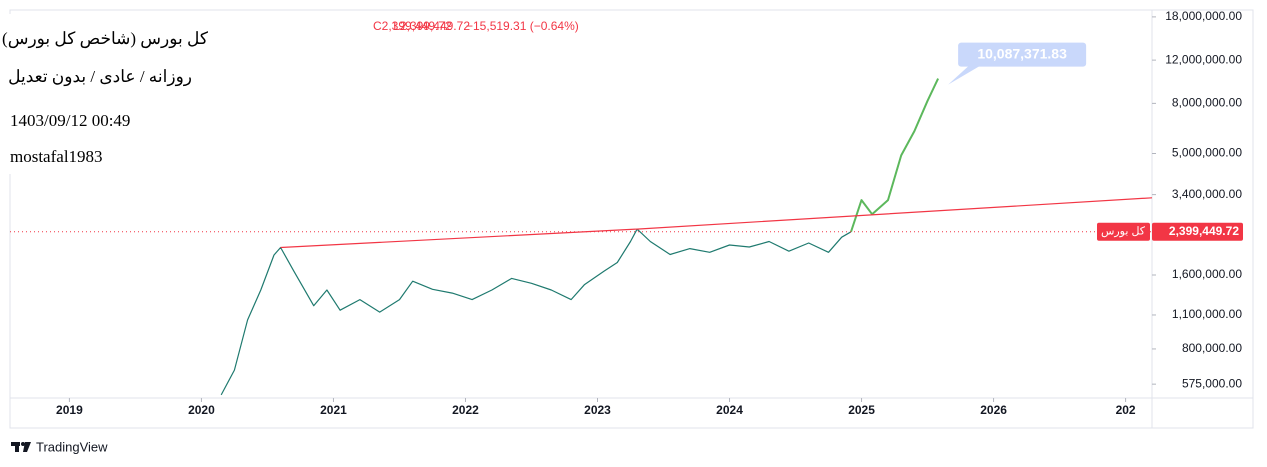 The height and width of the screenshot is (467, 1267). What do you see at coordinates (1207, 153) in the screenshot?
I see `y-tick-label: 5,000,000.00` at bounding box center [1207, 153].